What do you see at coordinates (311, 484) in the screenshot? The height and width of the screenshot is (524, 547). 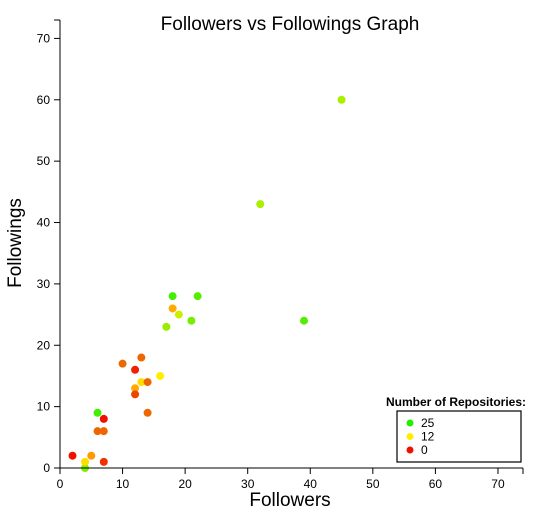 I see `x-tick-label: 40` at bounding box center [311, 484].